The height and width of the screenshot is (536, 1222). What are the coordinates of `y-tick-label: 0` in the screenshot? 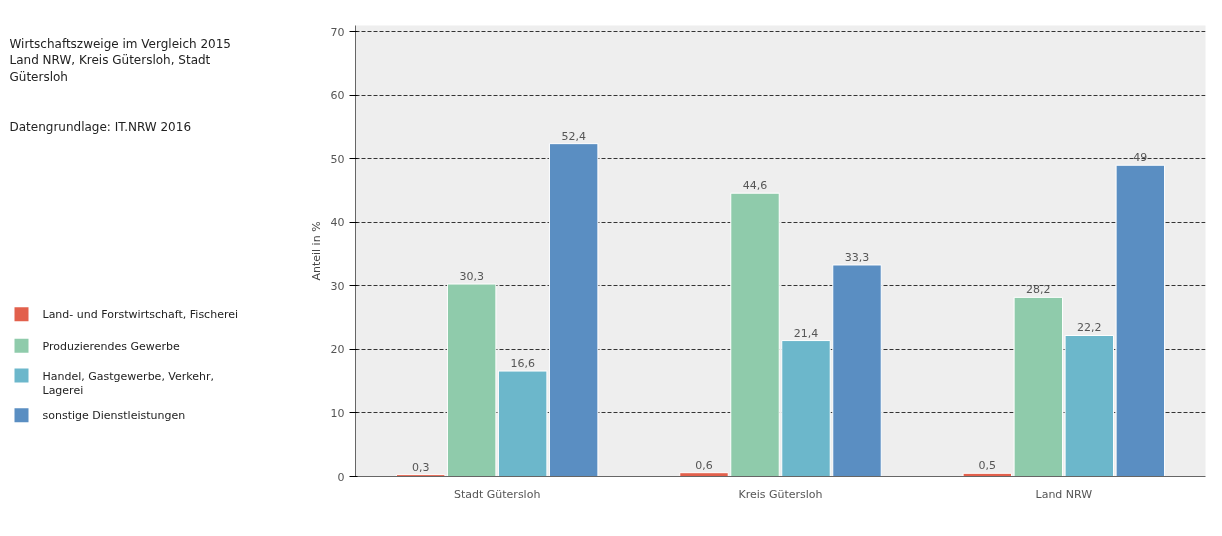 It's located at (341, 477).